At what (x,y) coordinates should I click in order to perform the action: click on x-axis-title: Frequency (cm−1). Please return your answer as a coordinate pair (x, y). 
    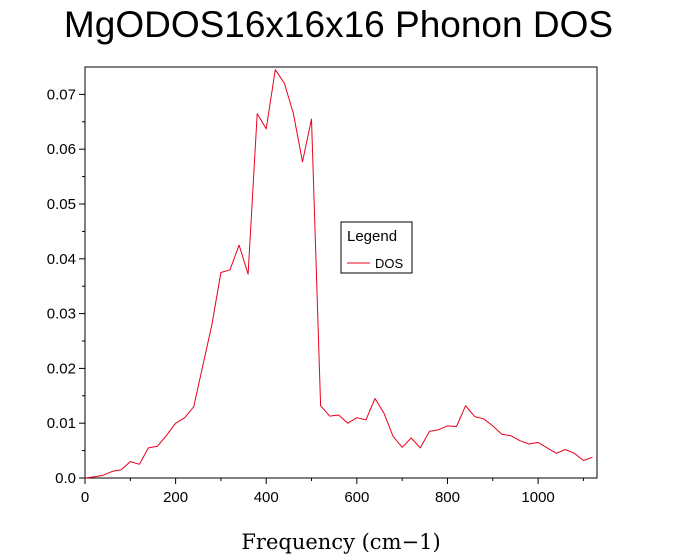
    Looking at the image, I should click on (340, 542).